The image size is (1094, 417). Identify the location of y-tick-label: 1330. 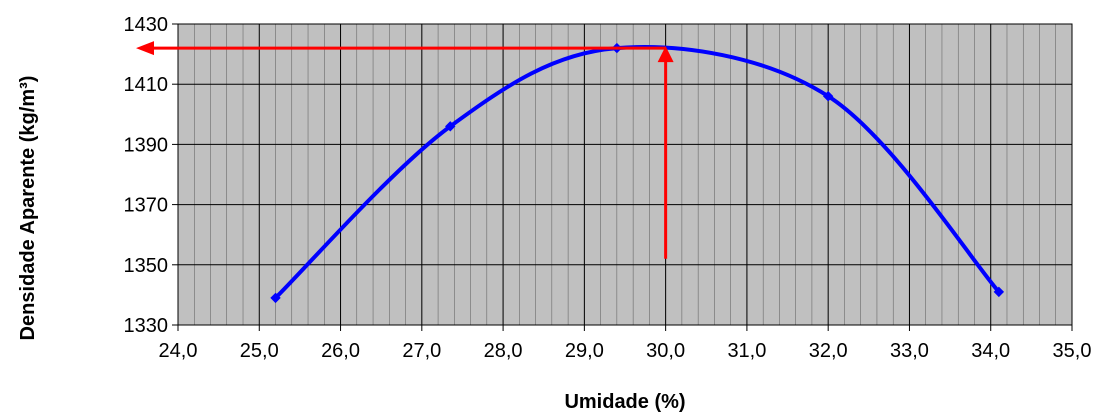
(146, 326).